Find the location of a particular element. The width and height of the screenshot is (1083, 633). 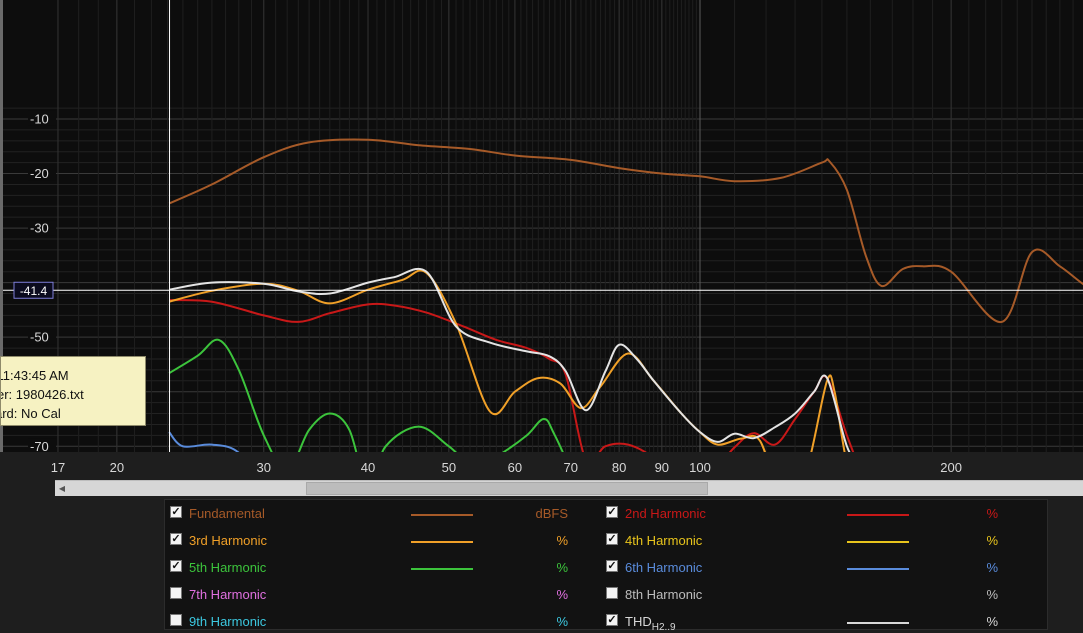

legend-item-8th-harmonic: 8th Harmonic% is located at coordinates (821, 594).